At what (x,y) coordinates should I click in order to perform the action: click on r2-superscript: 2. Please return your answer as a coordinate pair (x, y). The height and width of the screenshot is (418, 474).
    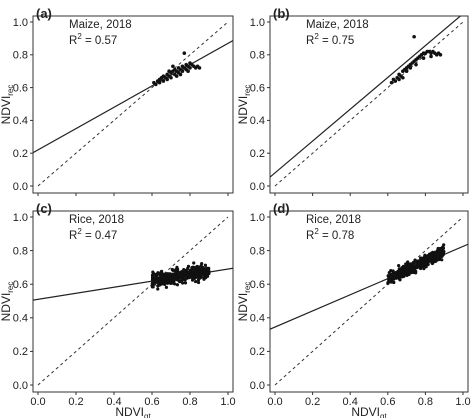
    Looking at the image, I should click on (316, 231).